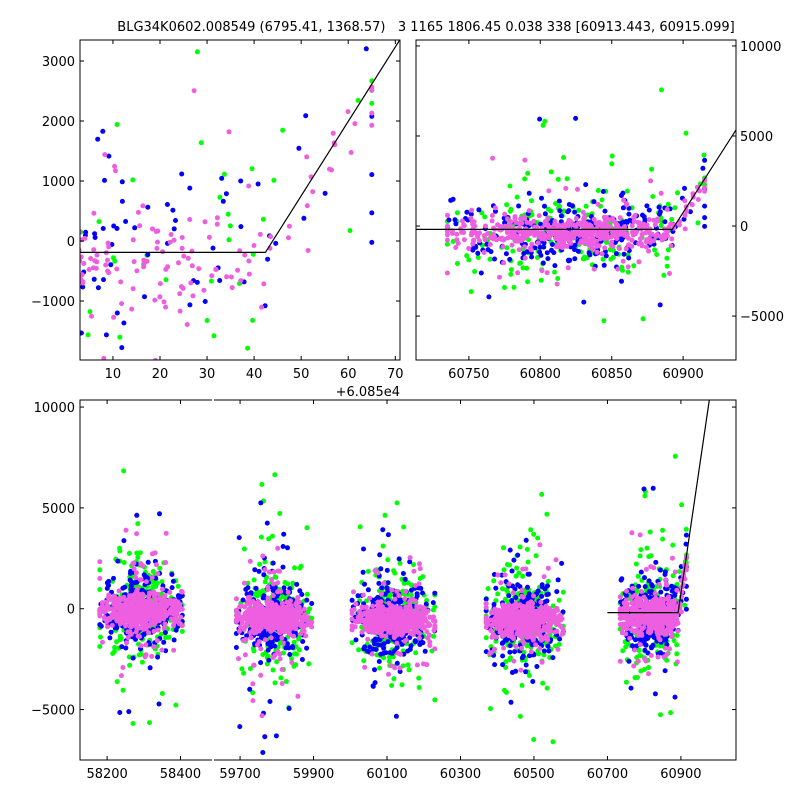 The width and height of the screenshot is (800, 804). I want to click on x-tick-label: 60850, so click(611, 374).